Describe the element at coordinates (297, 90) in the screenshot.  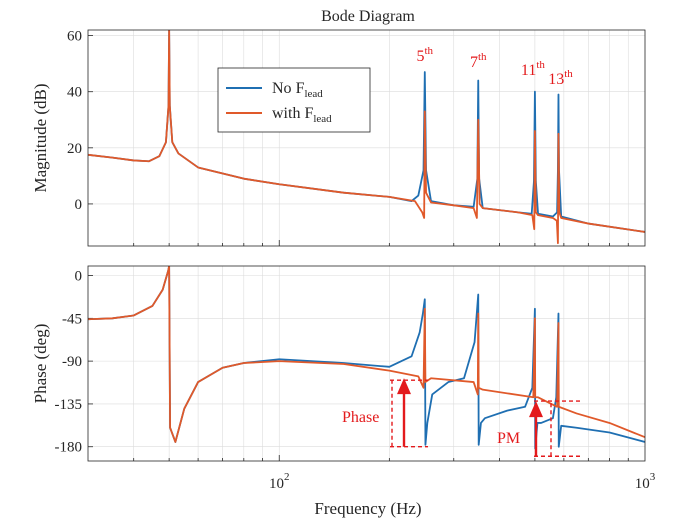
I see `legend-entry-no-lead: No Flead` at that location.